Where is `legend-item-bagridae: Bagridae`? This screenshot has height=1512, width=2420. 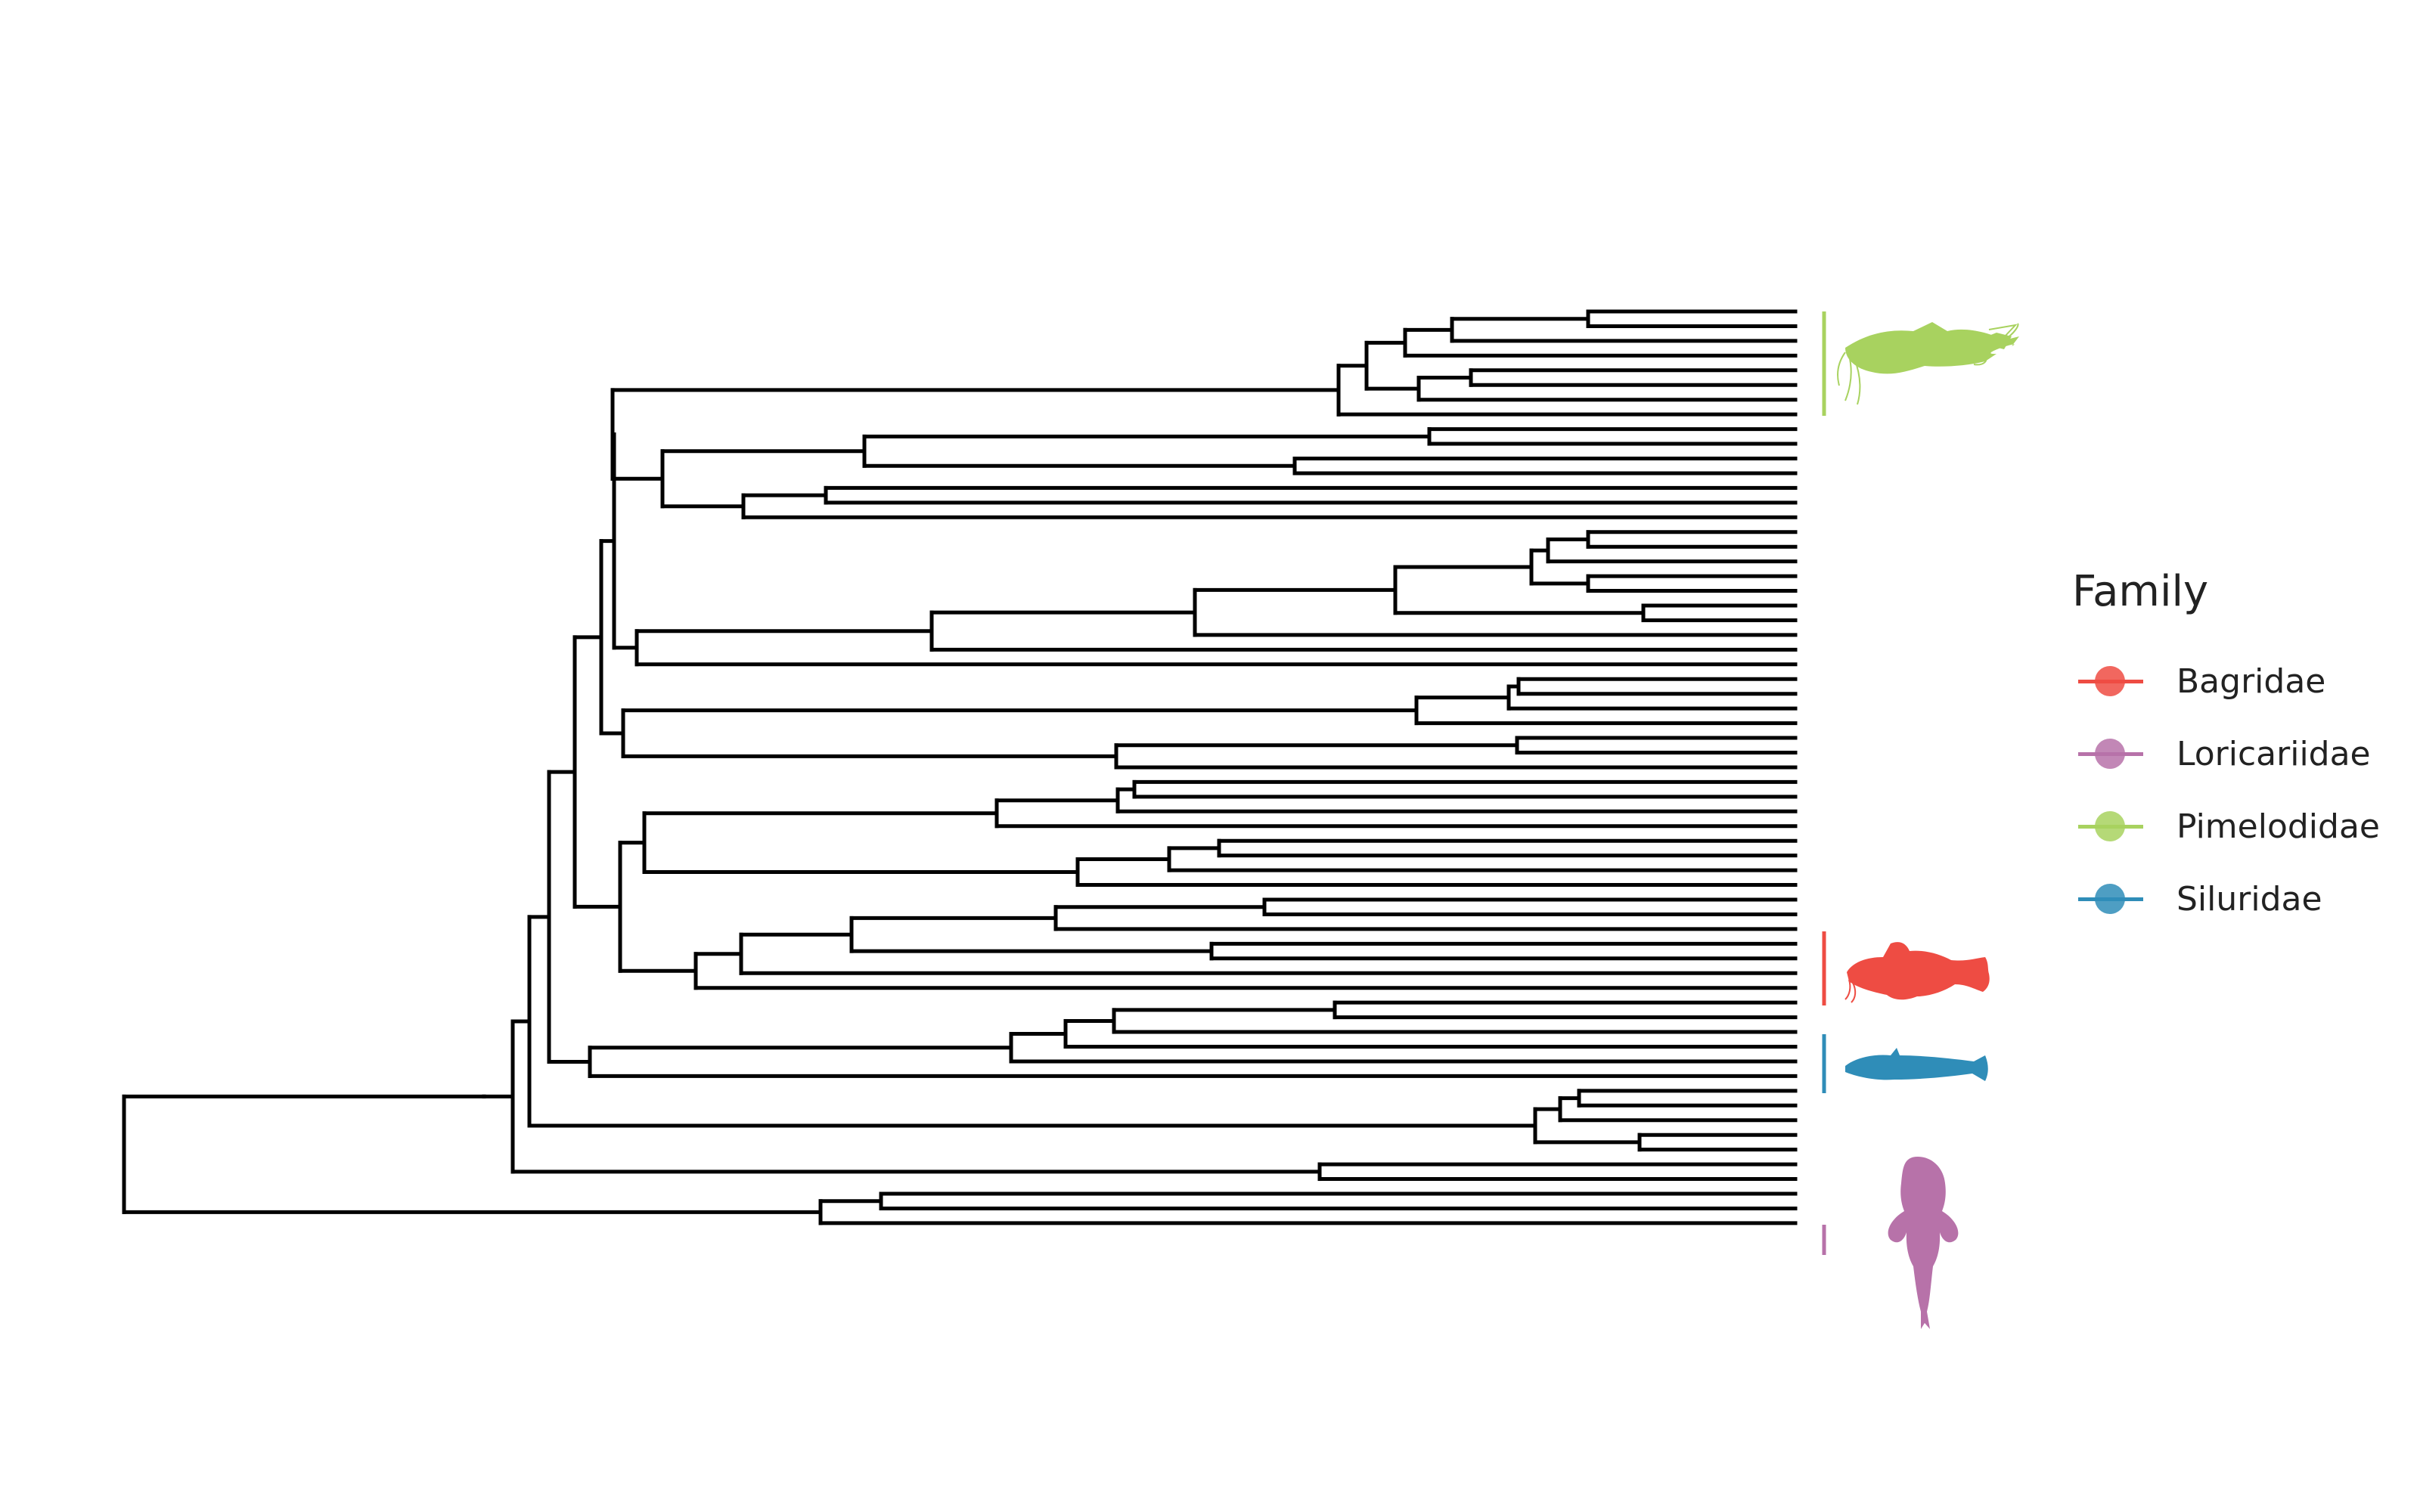
legend-item-bagridae: Bagridae is located at coordinates (2226, 681).